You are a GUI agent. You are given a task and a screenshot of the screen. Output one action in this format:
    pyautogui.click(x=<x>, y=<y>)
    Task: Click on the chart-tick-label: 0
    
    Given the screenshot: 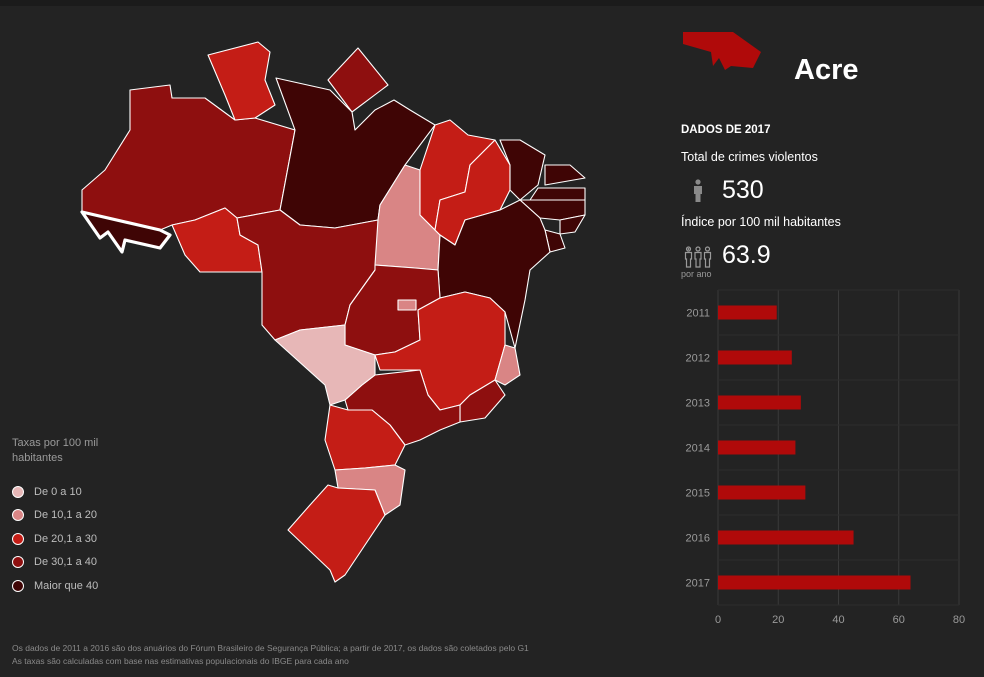 What is the action you would take?
    pyautogui.click(x=718, y=620)
    